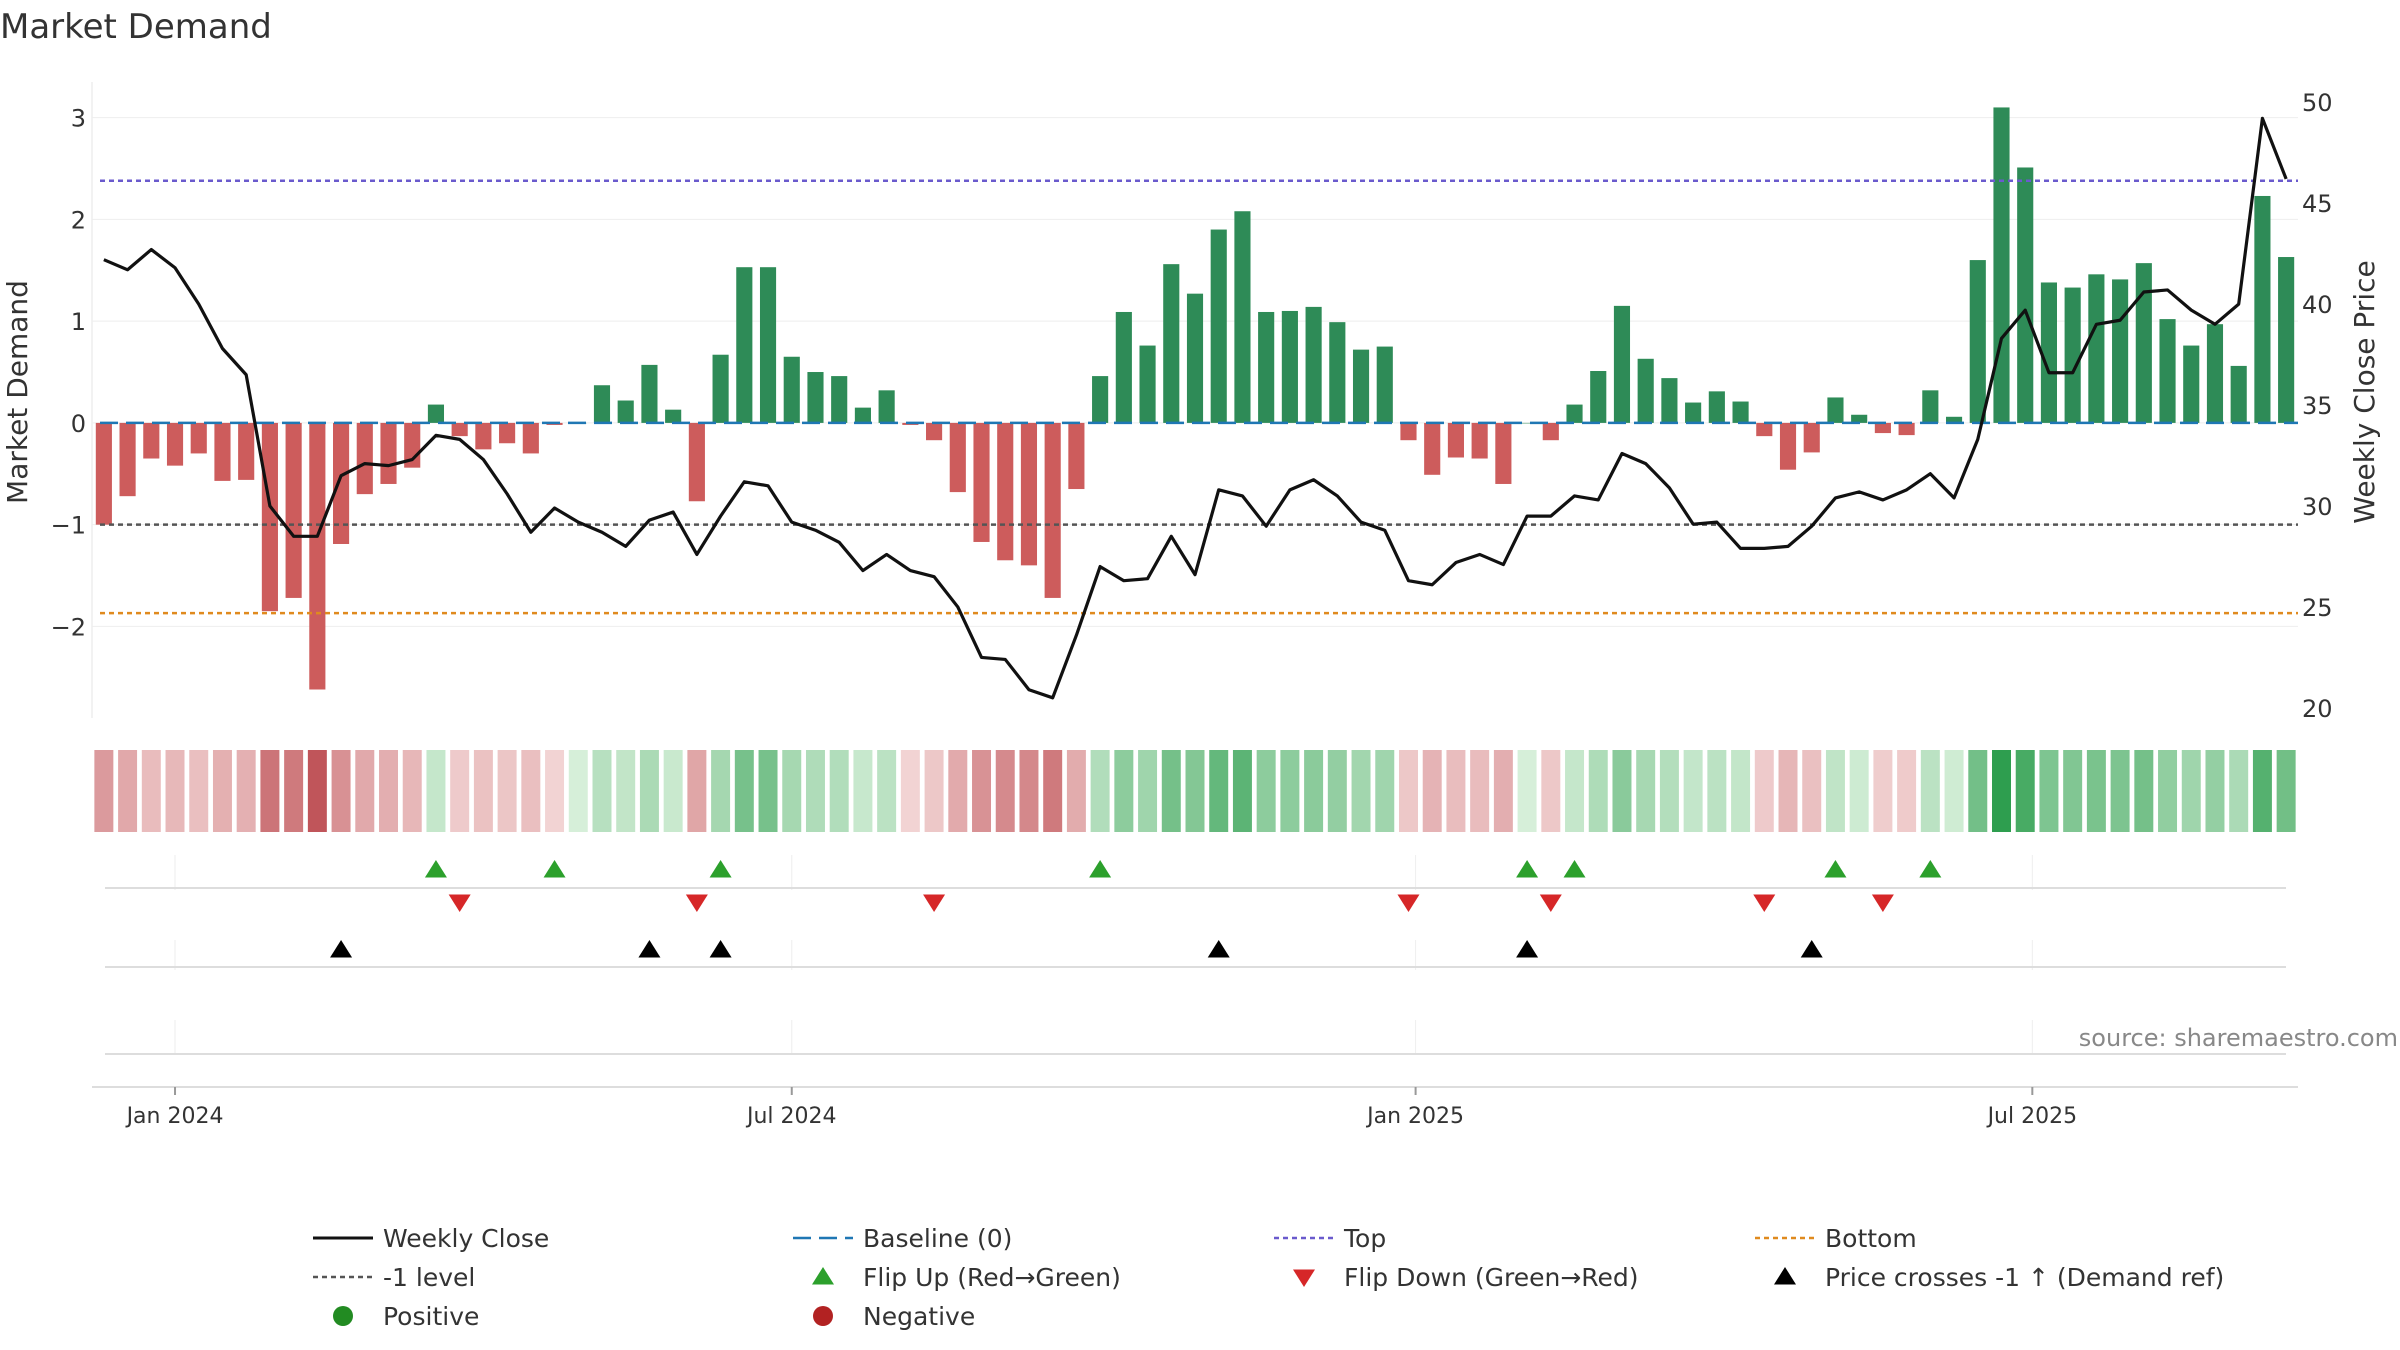 Image resolution: width=2400 pixels, height=1350 pixels. Describe the element at coordinates (2317, 305) in the screenshot. I see `y2-tick-label: 40` at that location.